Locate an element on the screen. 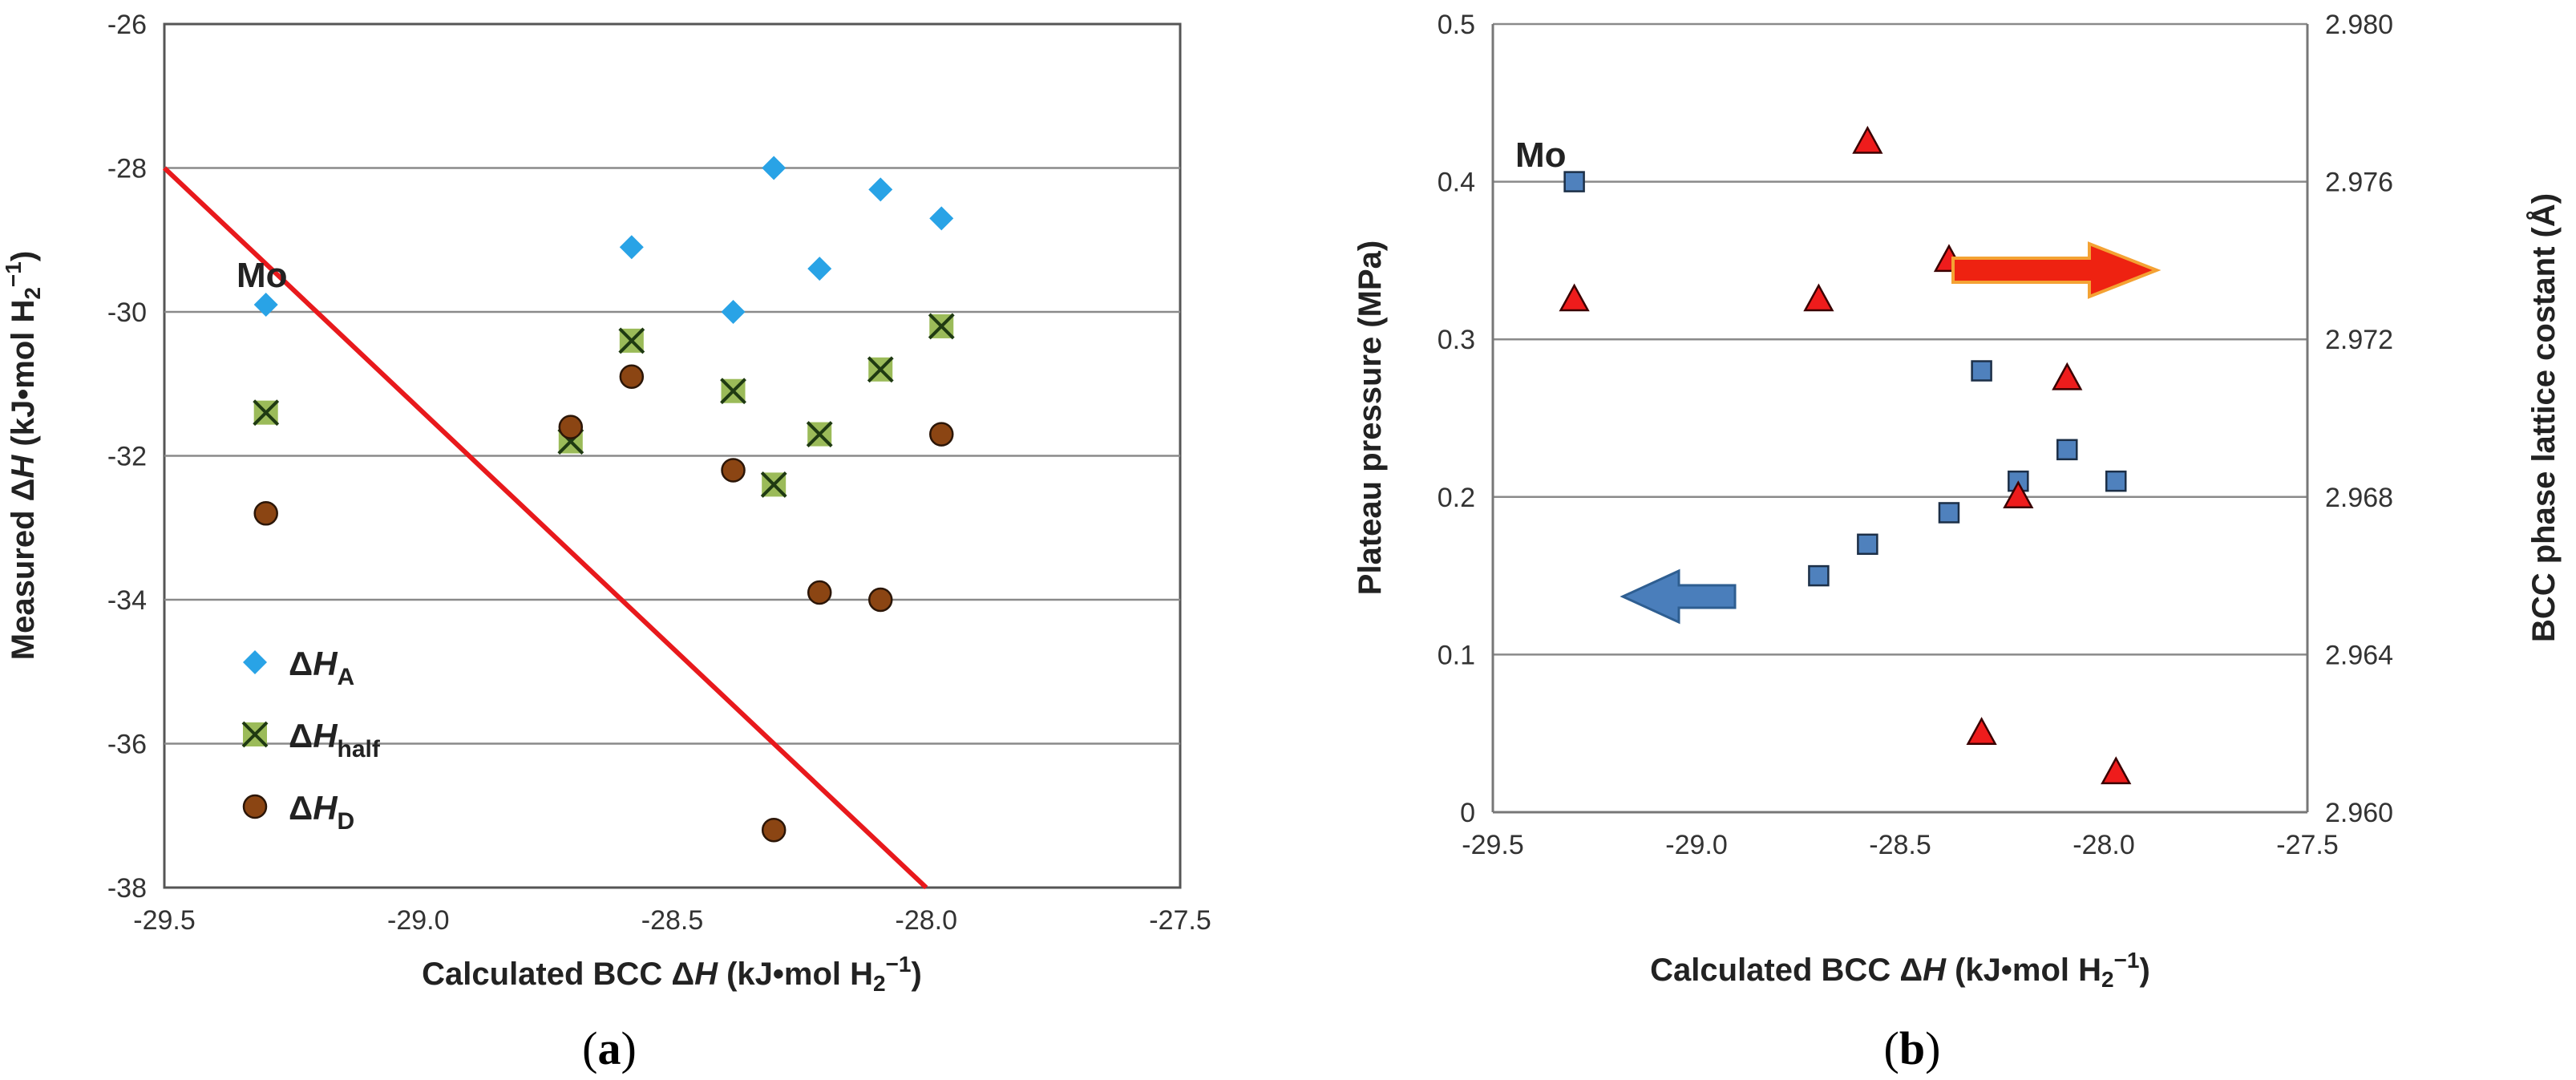 Image resolution: width=2576 pixels, height=1080 pixels. legend-entry-dhhalf: ΔHhalf is located at coordinates (335, 739).